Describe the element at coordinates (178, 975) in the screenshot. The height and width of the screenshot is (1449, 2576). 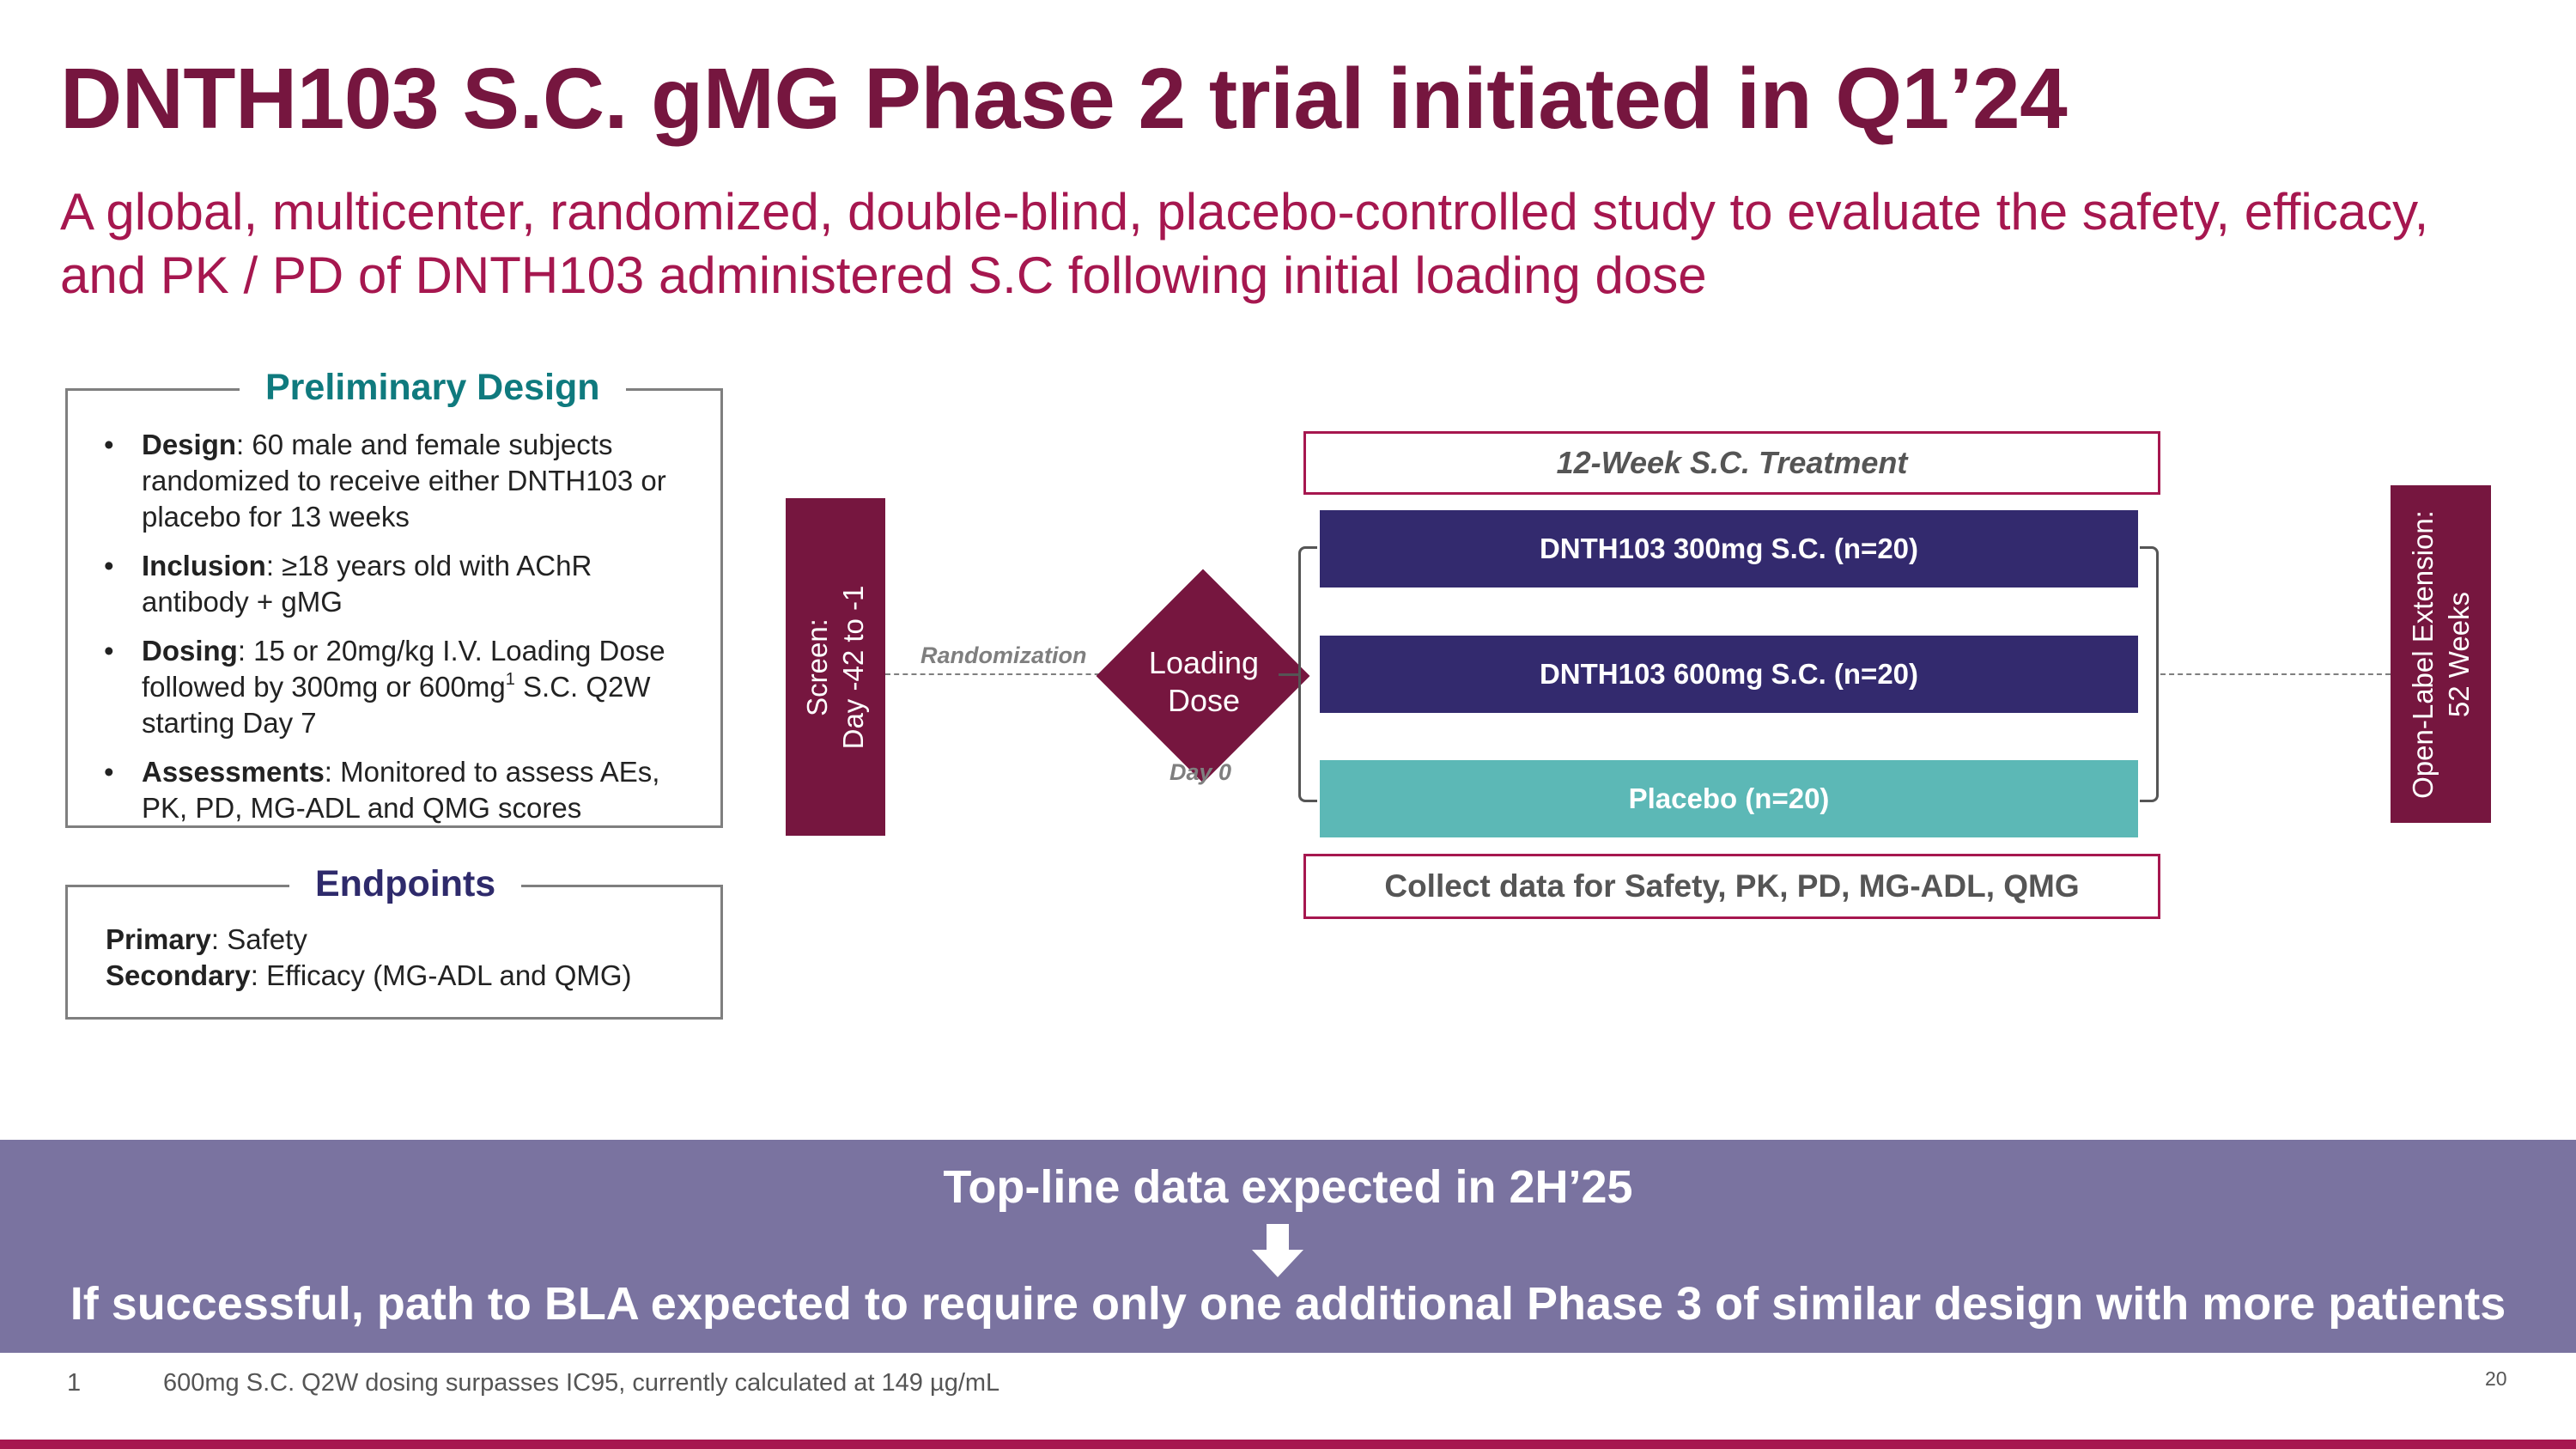
I see `endpoint-secondary-label: Secondary` at that location.